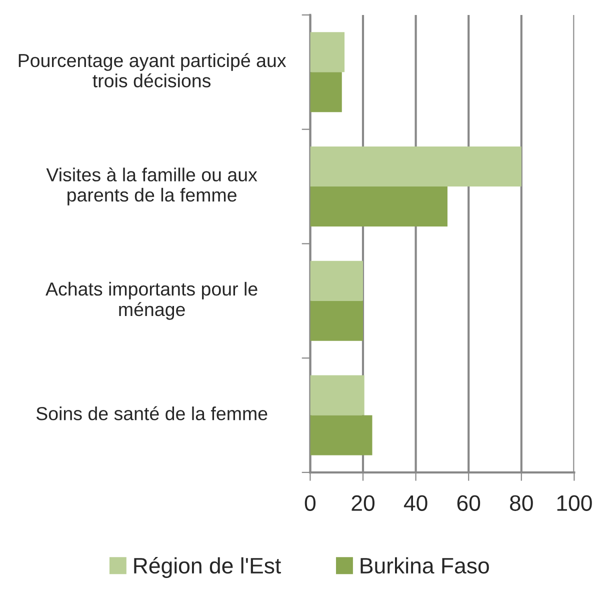  What do you see at coordinates (363, 503) in the screenshot?
I see `x-tick-label: 20` at bounding box center [363, 503].